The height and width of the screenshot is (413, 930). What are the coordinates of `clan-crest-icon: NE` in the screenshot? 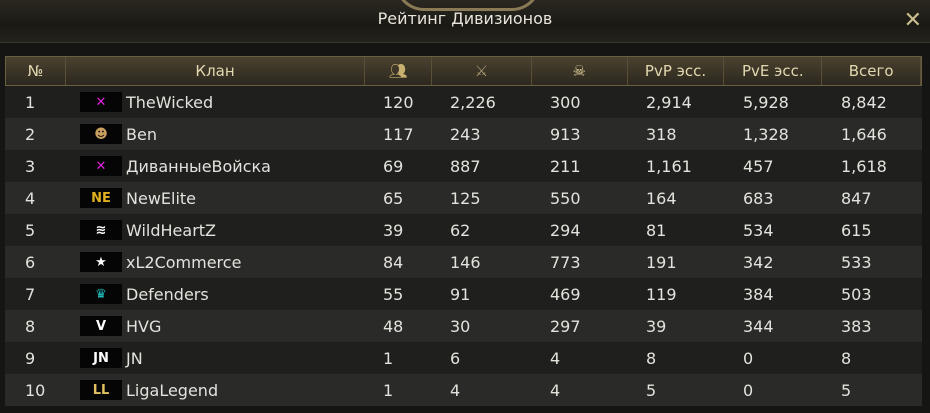 It's located at (101, 198).